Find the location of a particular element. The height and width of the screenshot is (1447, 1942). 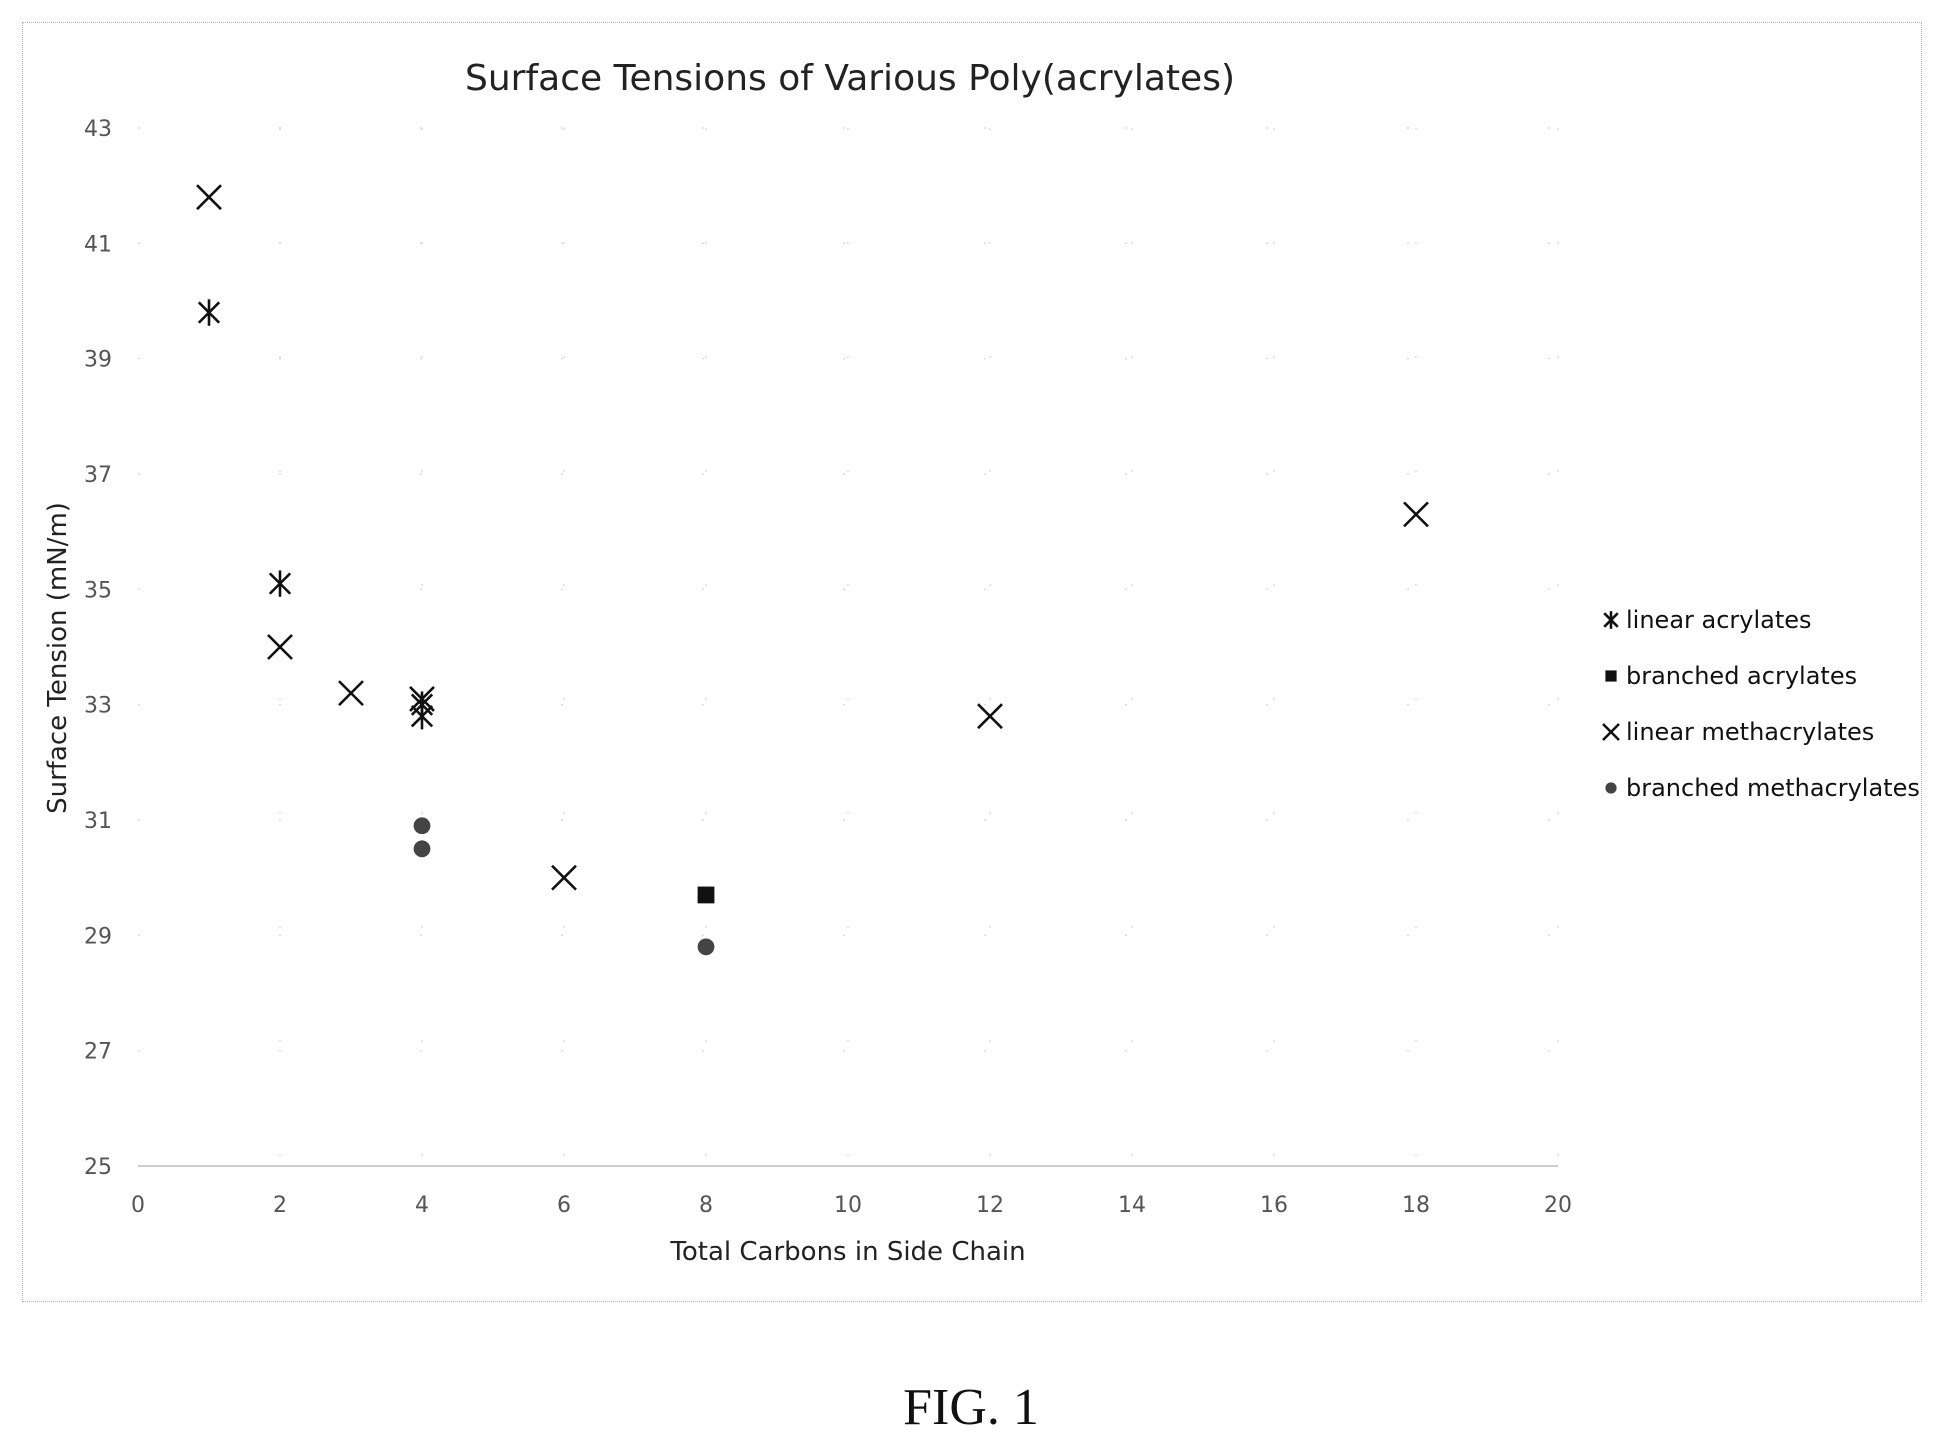

x-tick-label: 8 is located at coordinates (706, 1205).